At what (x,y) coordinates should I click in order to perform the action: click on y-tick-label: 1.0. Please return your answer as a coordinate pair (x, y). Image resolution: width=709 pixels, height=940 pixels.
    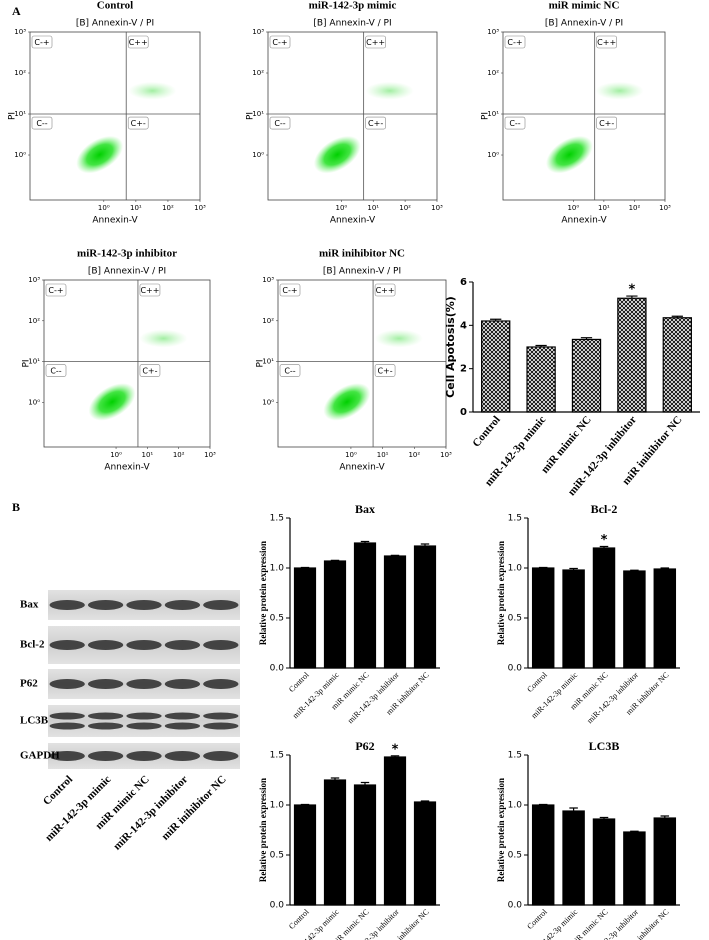
    Looking at the image, I should click on (515, 569).